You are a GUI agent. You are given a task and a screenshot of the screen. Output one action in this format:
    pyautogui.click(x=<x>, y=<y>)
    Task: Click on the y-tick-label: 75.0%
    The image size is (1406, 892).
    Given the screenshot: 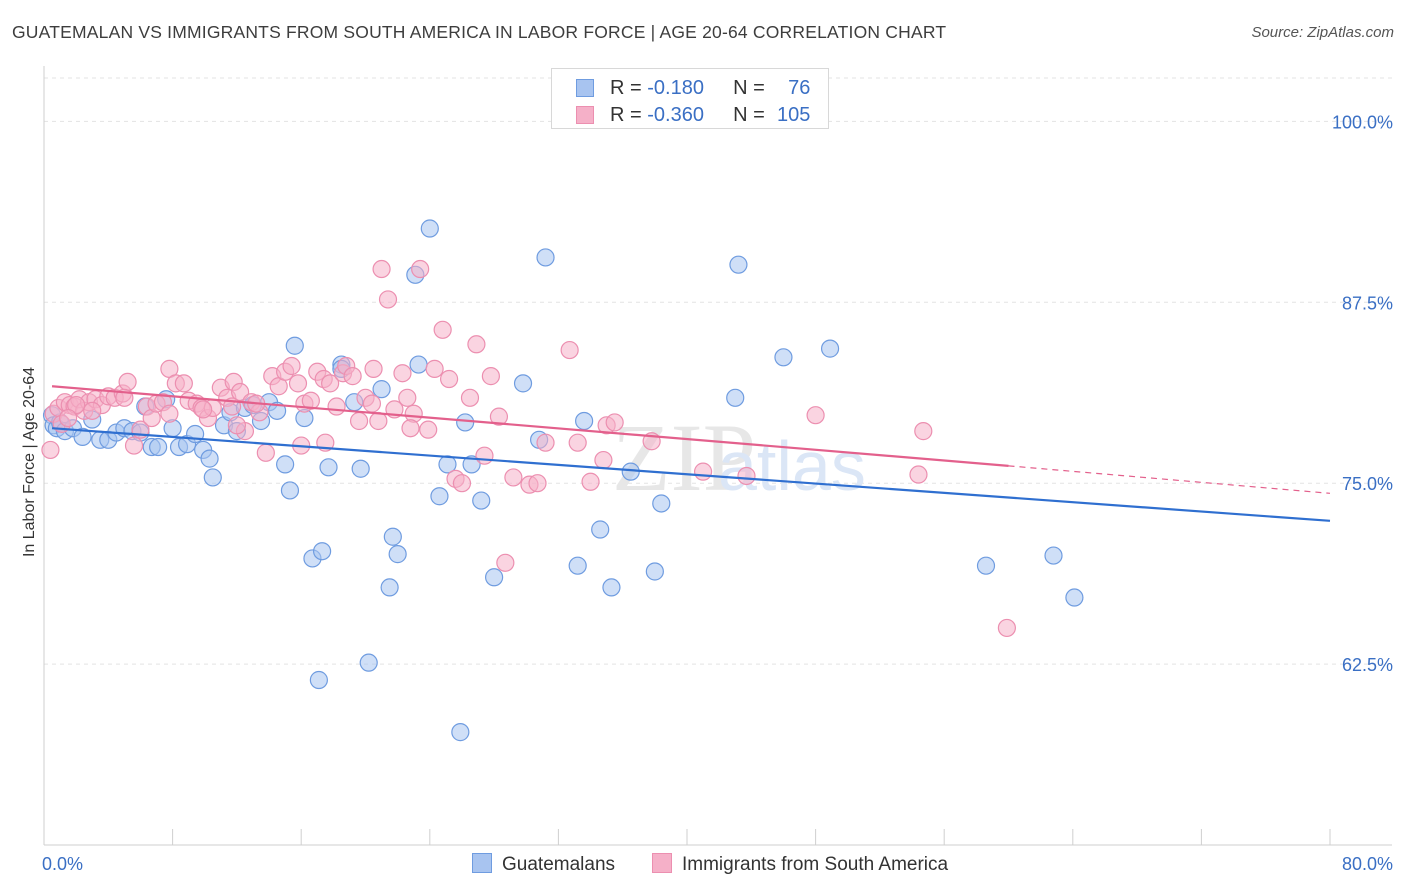 What is the action you would take?
    pyautogui.click(x=1367, y=484)
    